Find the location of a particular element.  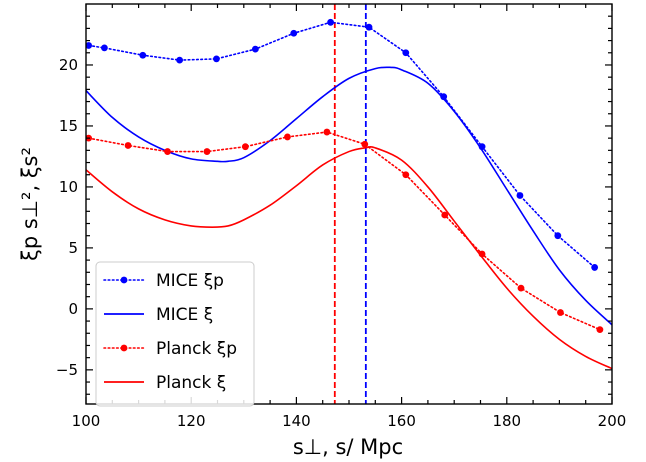

x-tick-label: 120 is located at coordinates (191, 421).